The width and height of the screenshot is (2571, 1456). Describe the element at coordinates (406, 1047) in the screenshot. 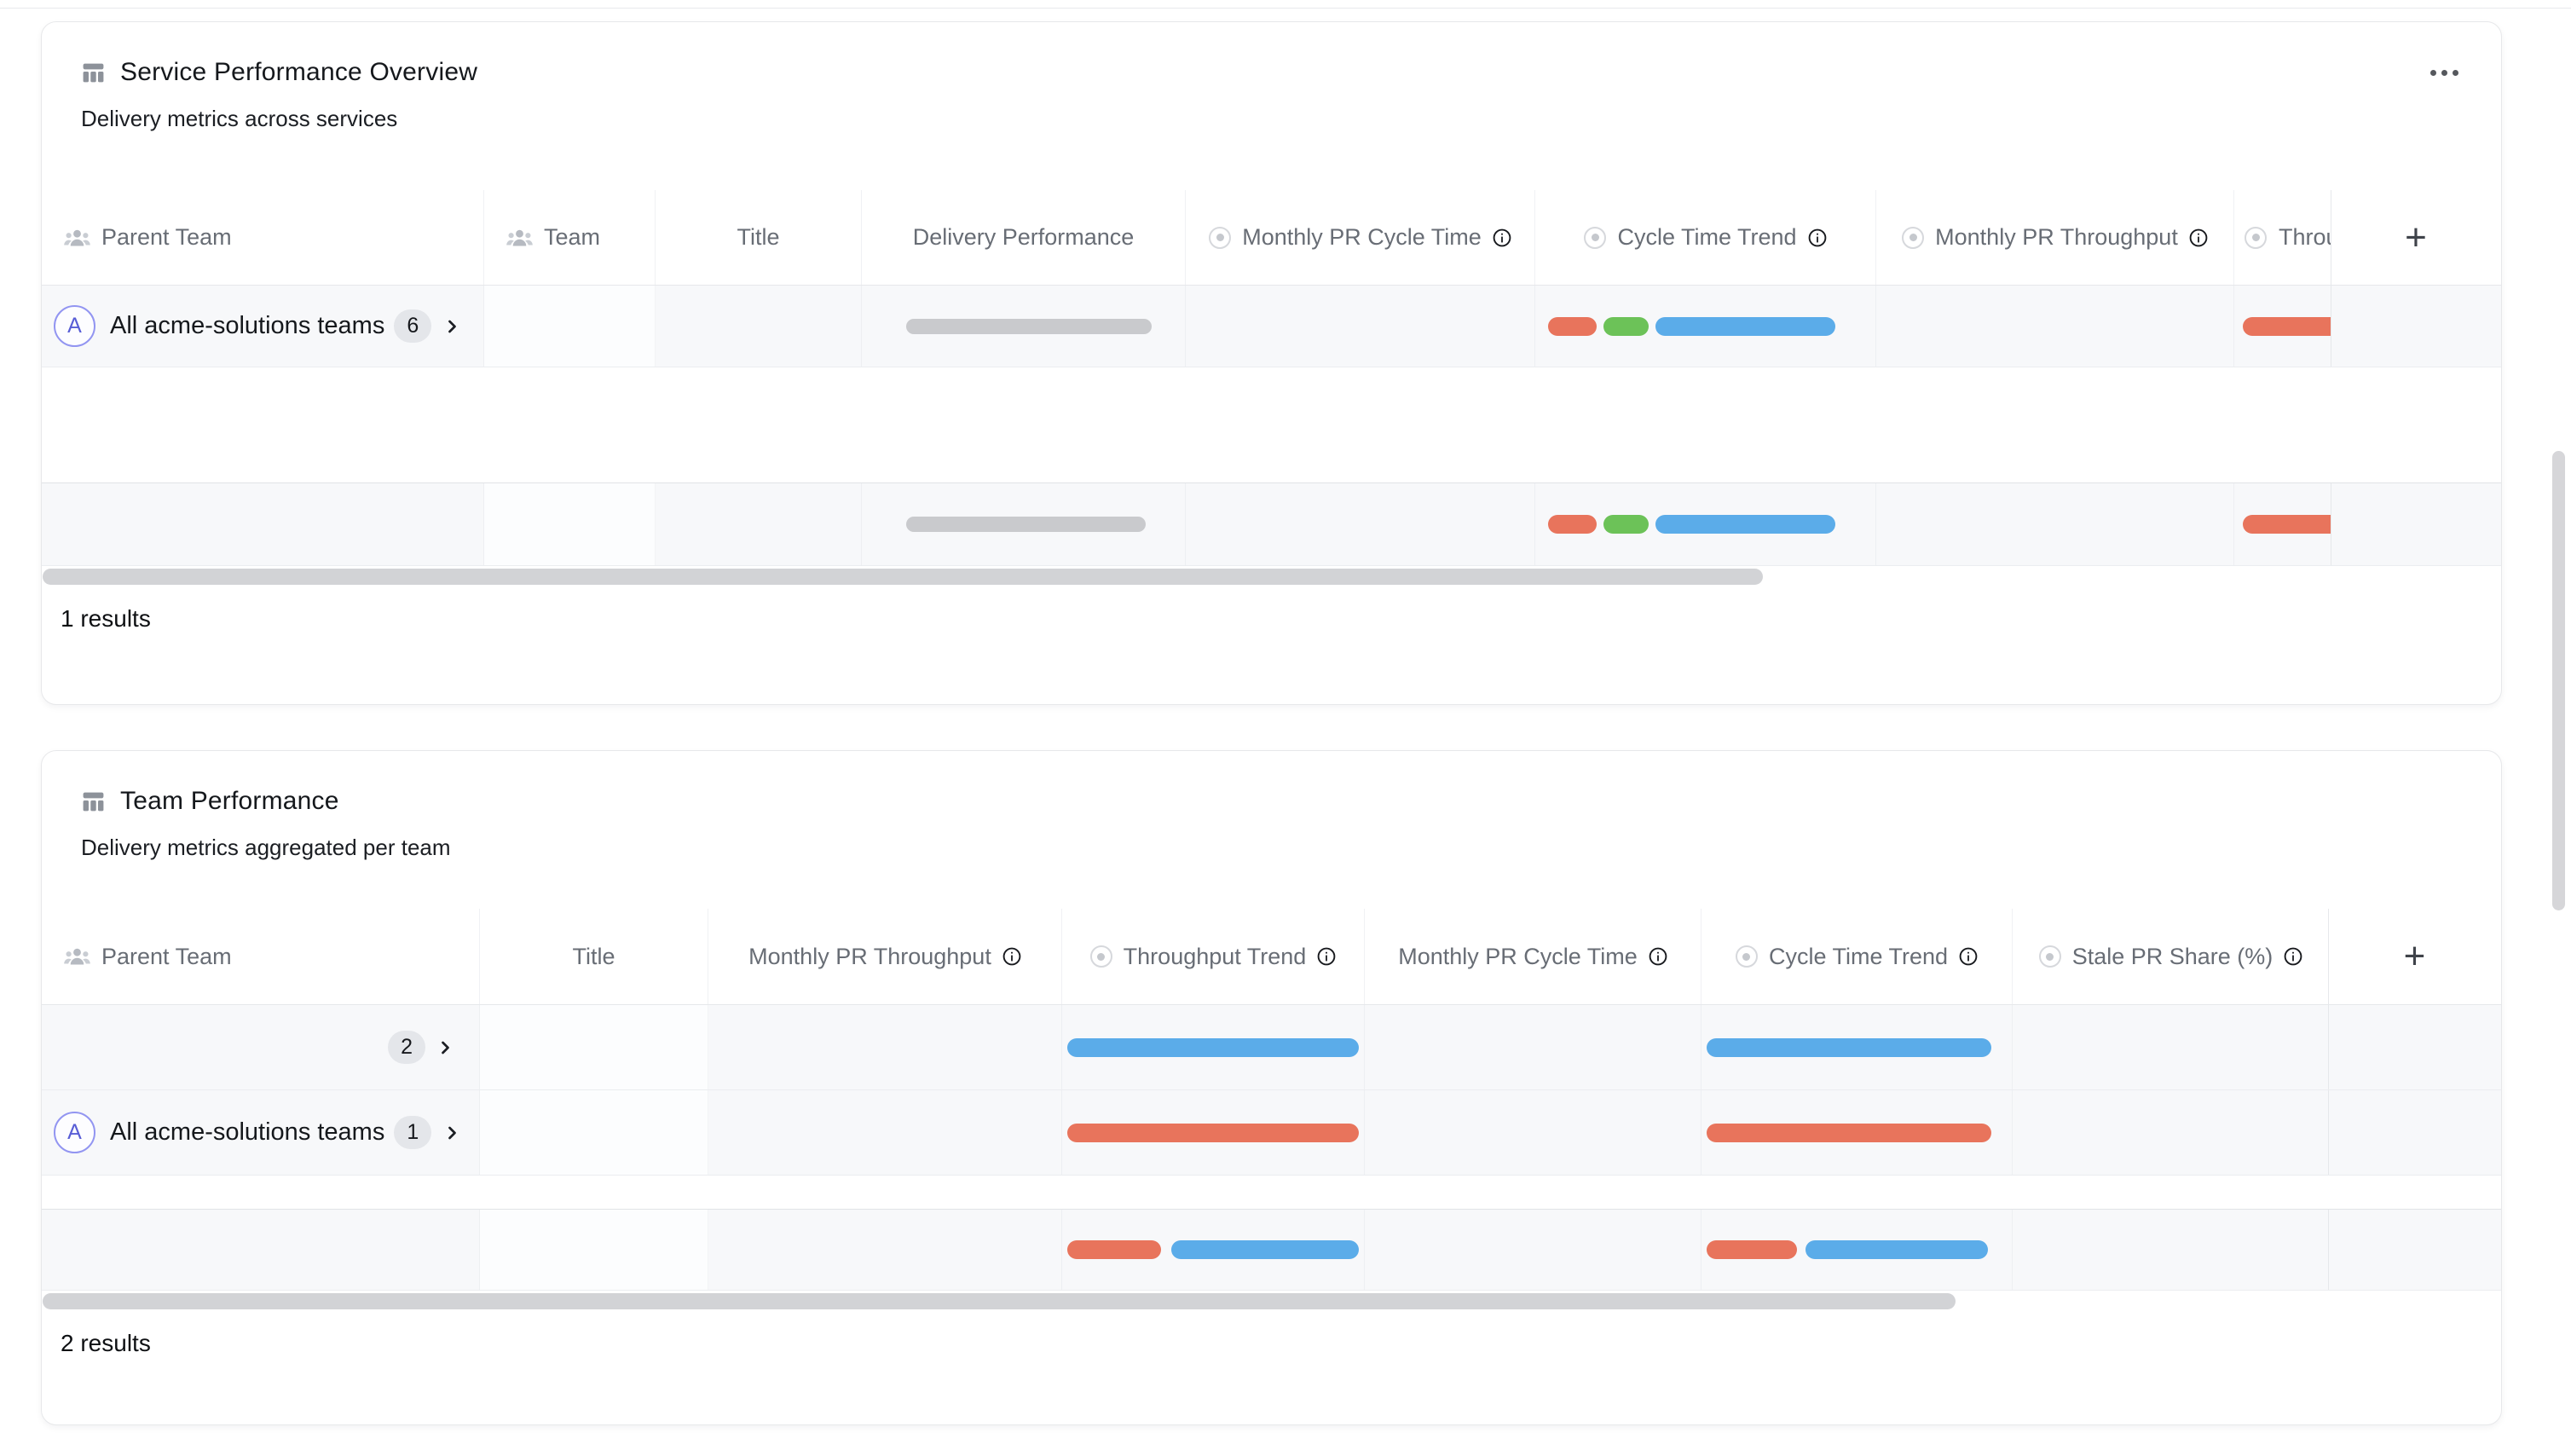

I see `count-badge: 2` at that location.